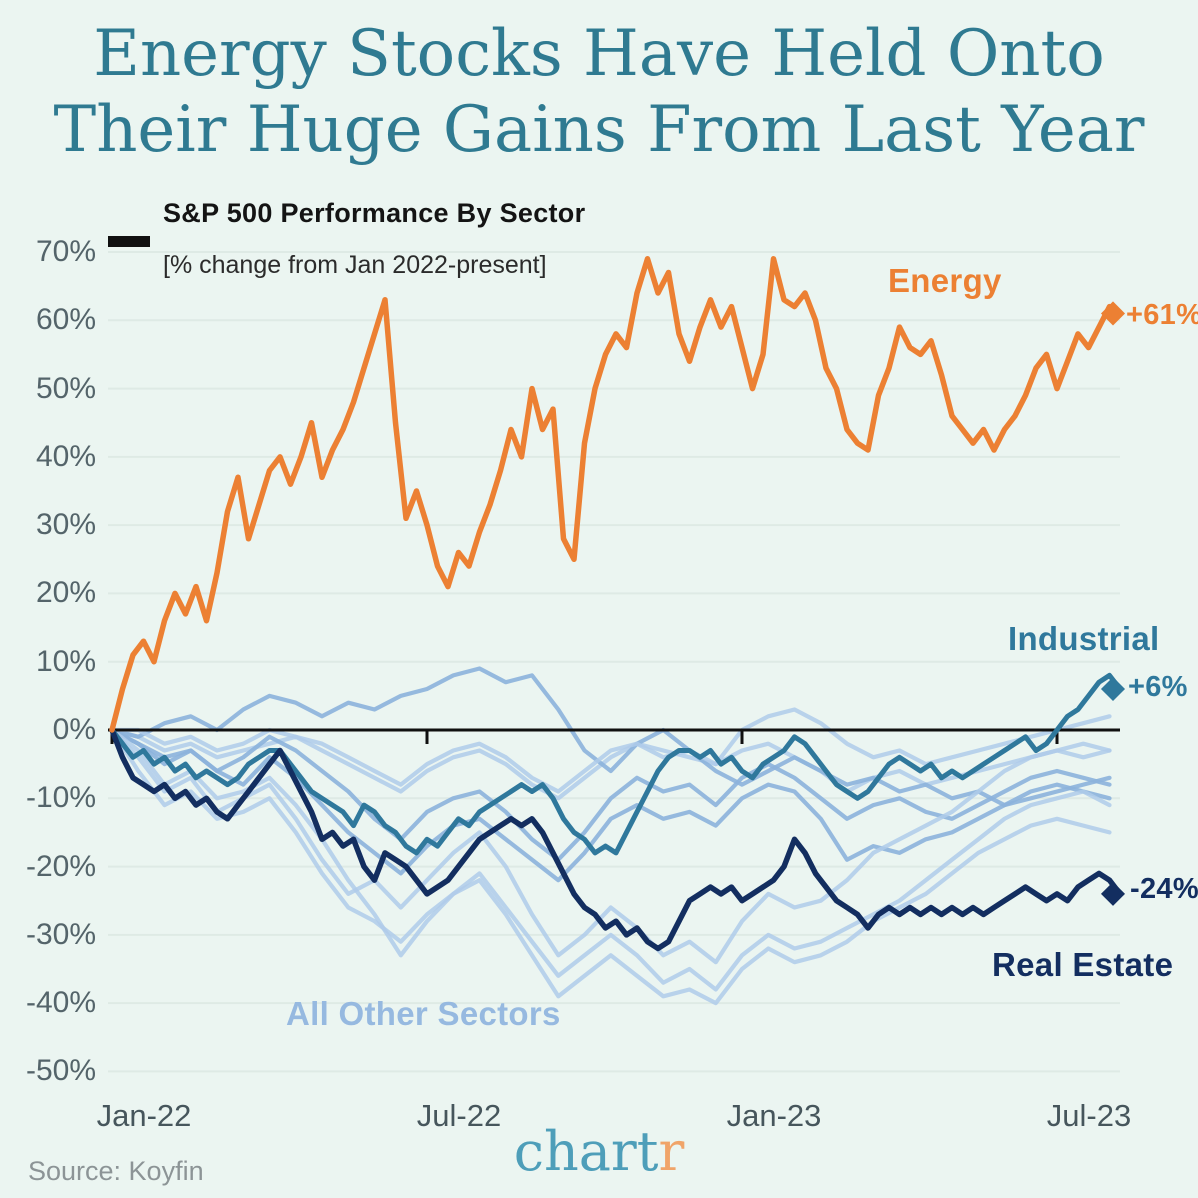 The height and width of the screenshot is (1198, 1198). Describe the element at coordinates (599, 54) in the screenshot. I see `chart-title-line1: Energy Stocks Have Held Onto` at that location.